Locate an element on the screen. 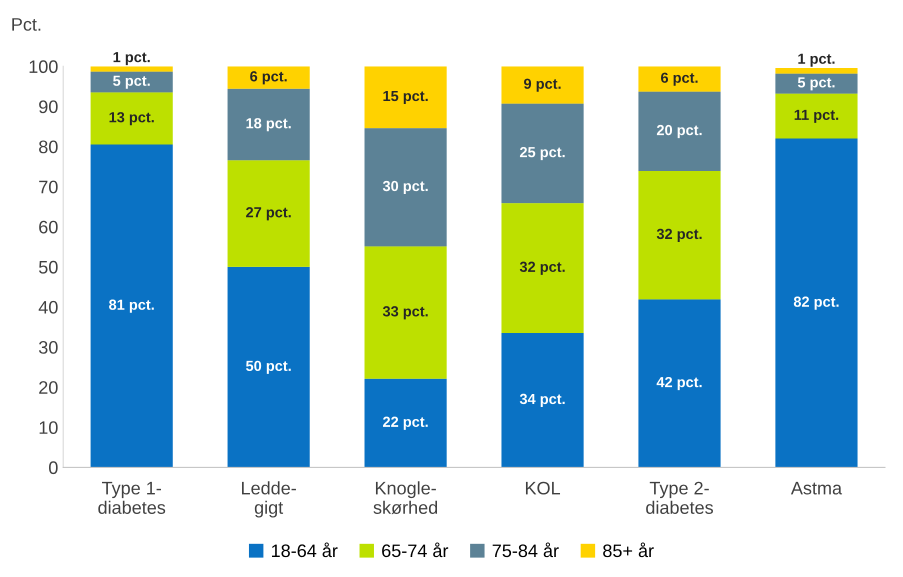  y-axis-title: Pct. is located at coordinates (26, 24).